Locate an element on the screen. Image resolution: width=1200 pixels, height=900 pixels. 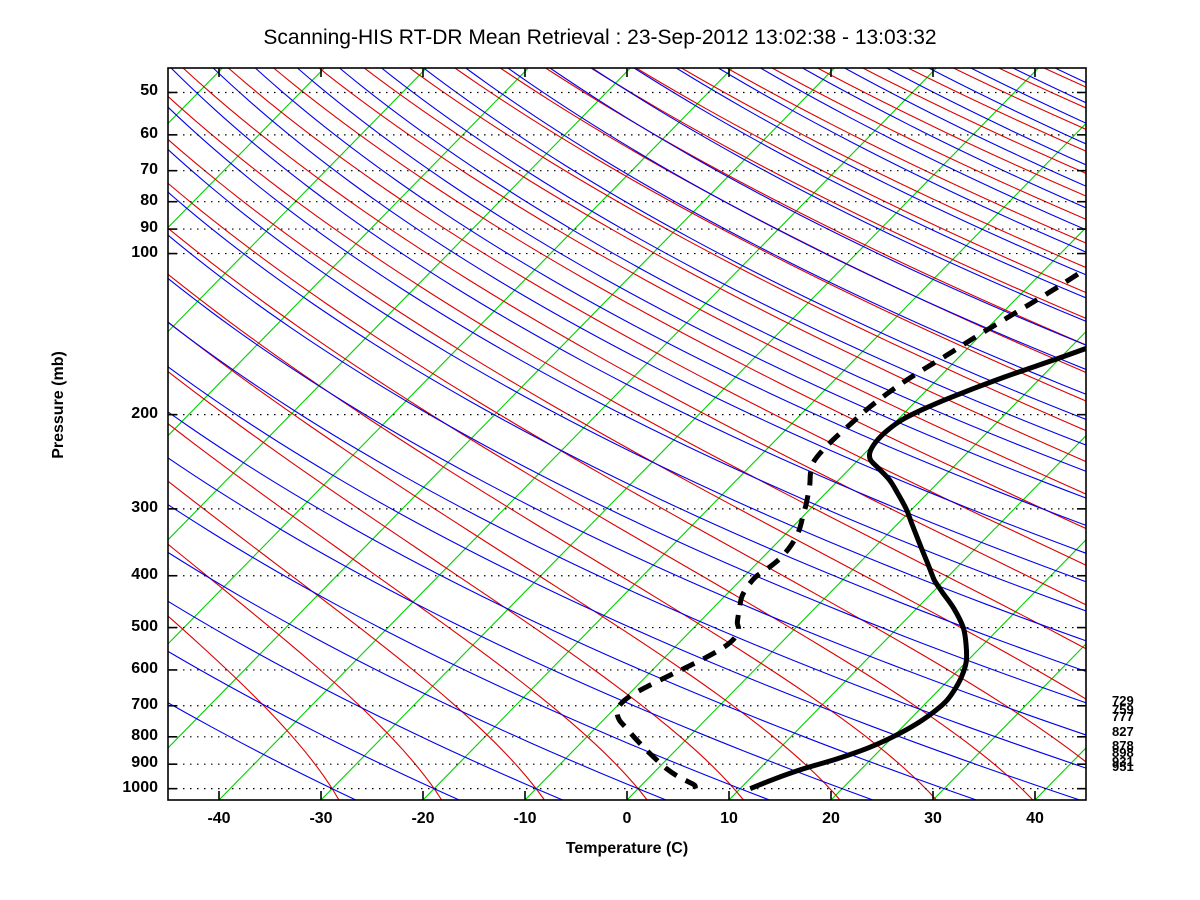
moist-adiabat--30 is located at coordinates (254, 707).